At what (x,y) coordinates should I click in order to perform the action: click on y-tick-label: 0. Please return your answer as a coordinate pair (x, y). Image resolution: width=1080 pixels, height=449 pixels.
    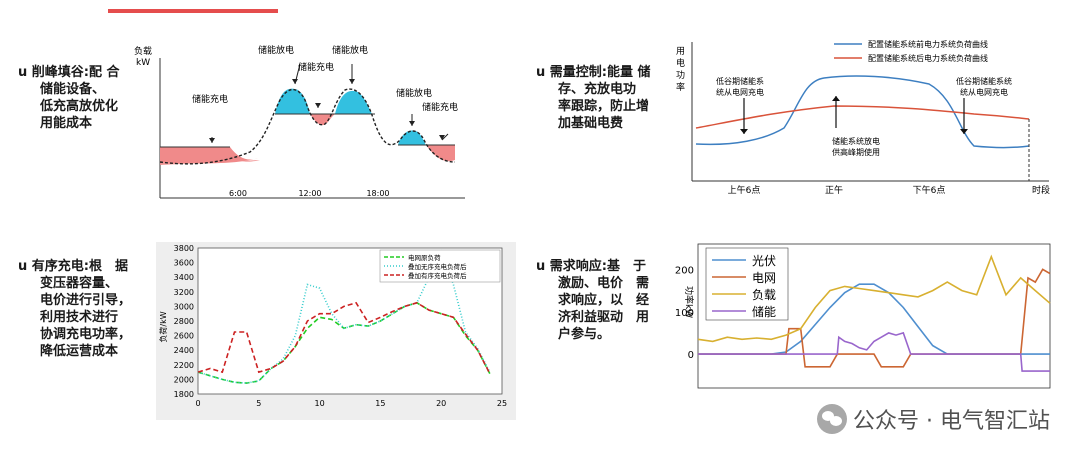
    Looking at the image, I should click on (691, 355).